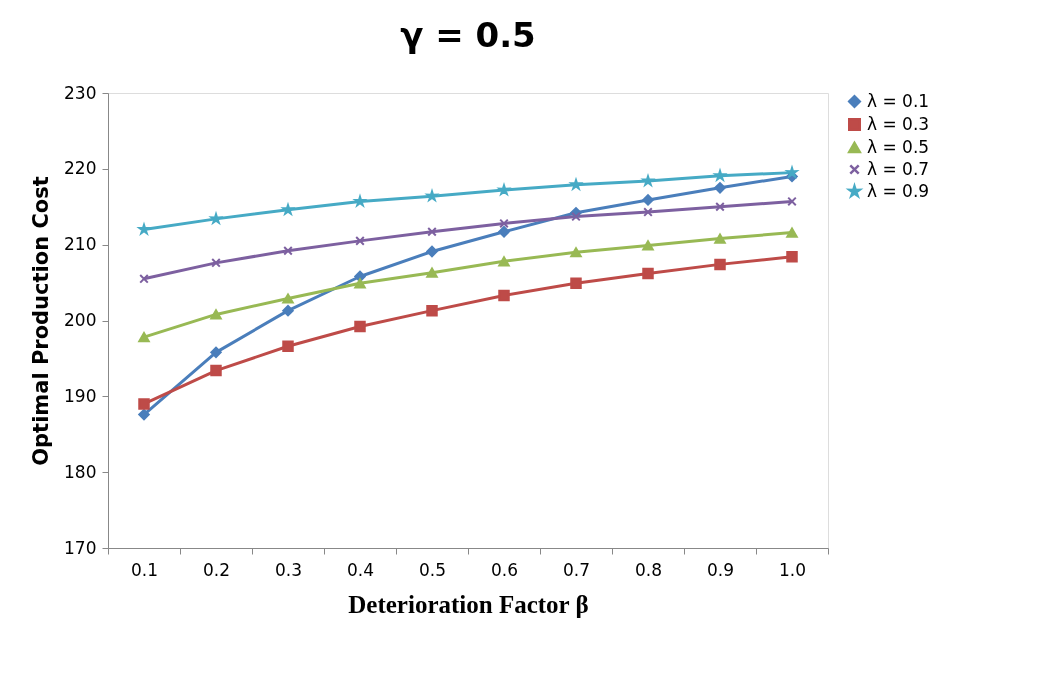 This screenshot has height=692, width=1064. I want to click on y-tick-label: 230, so click(80, 92).